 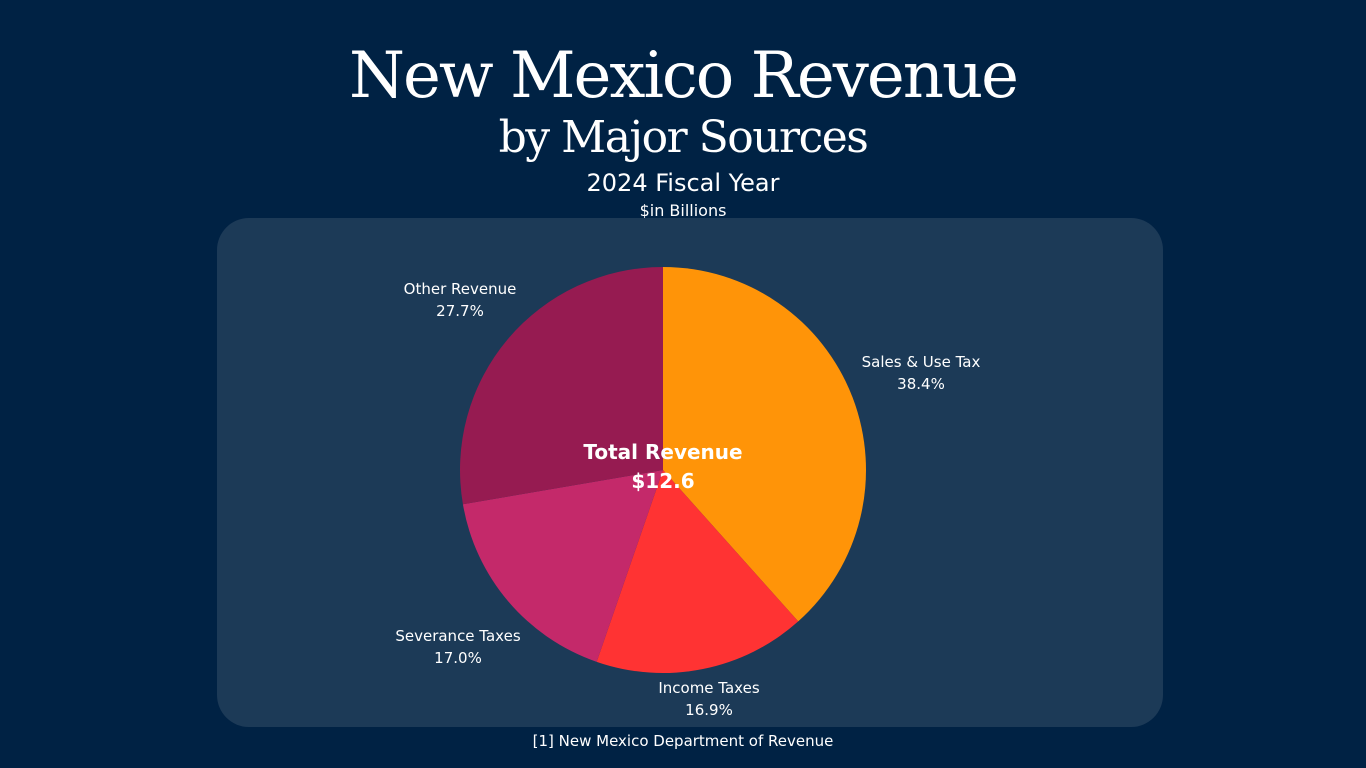 I want to click on slice-percent-sales-use-tax: 38.4%, so click(x=921, y=384).